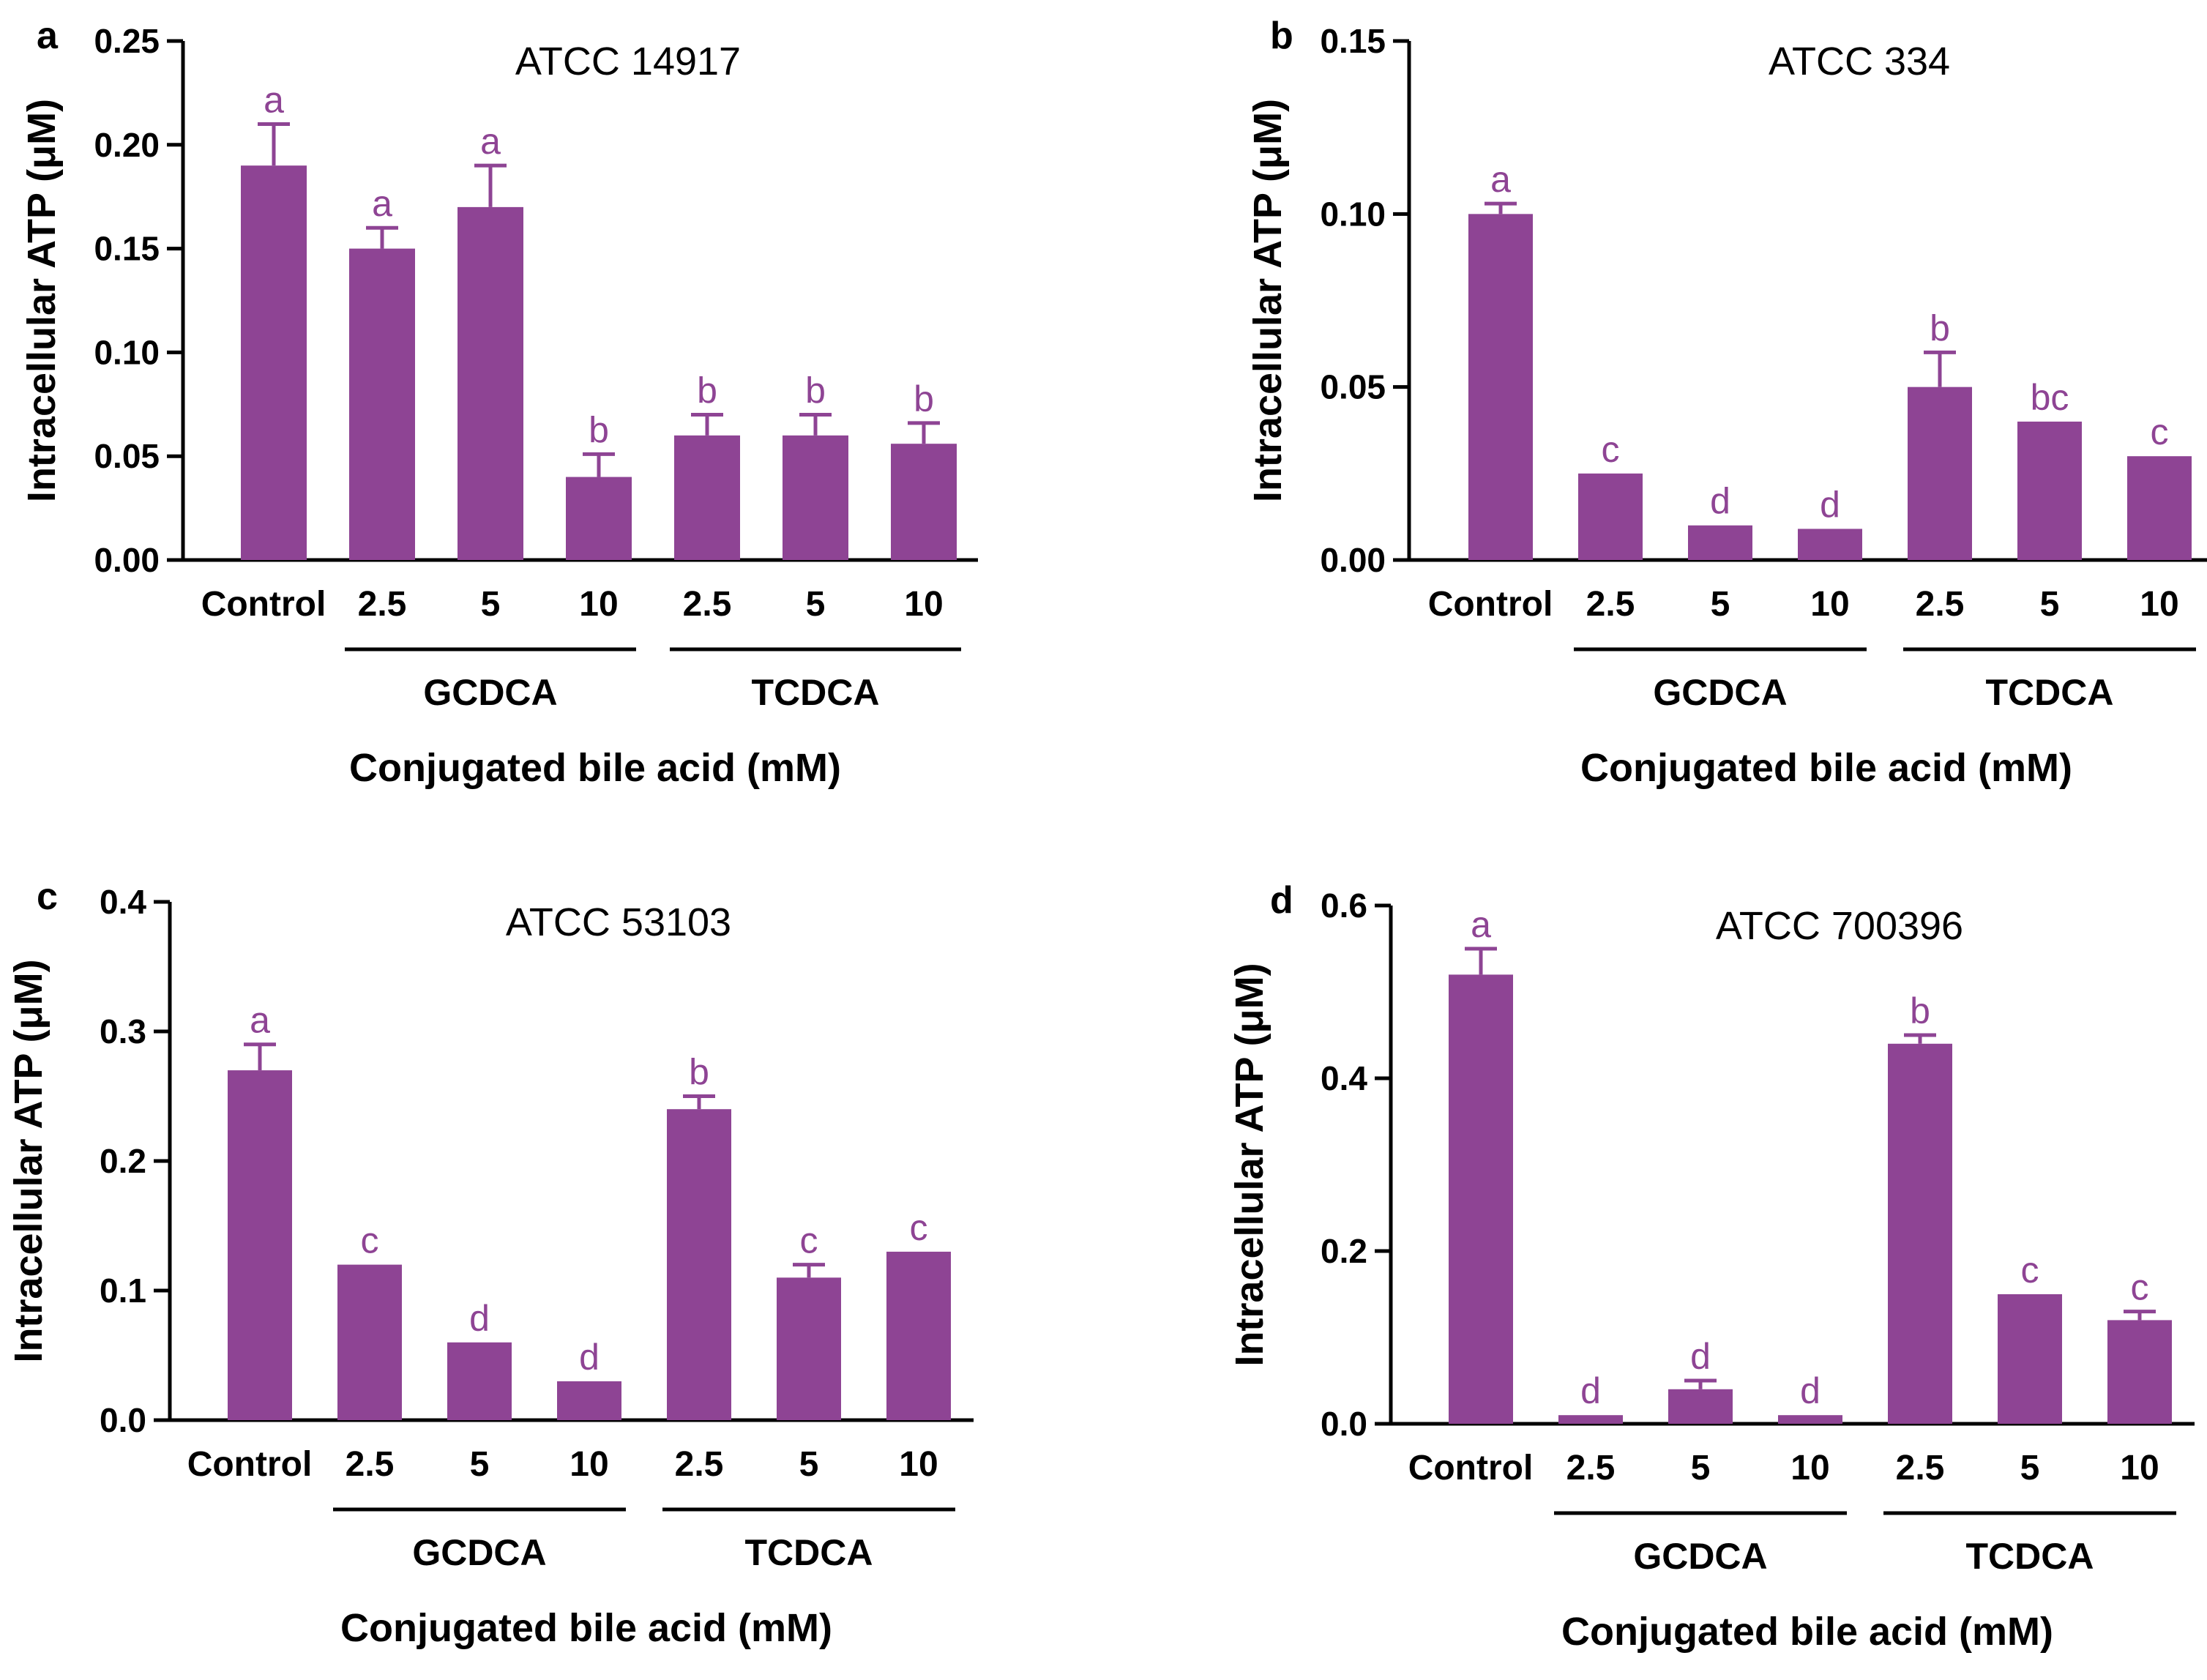 The image size is (2207, 1680). What do you see at coordinates (1281, 36) in the screenshot?
I see `panel-letter: b` at bounding box center [1281, 36].